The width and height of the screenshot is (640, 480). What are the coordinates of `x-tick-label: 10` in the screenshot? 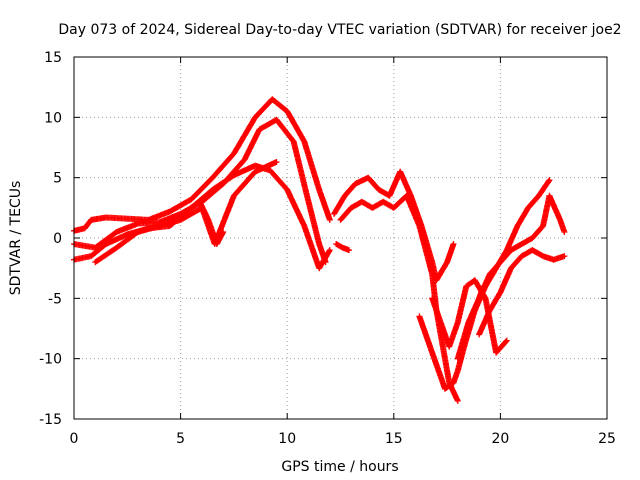 It's located at (287, 439).